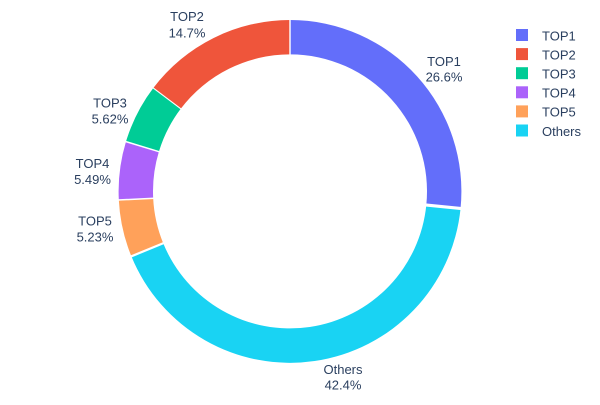 The height and width of the screenshot is (405, 600). I want to click on svg-text: 5.62%, so click(110, 119).